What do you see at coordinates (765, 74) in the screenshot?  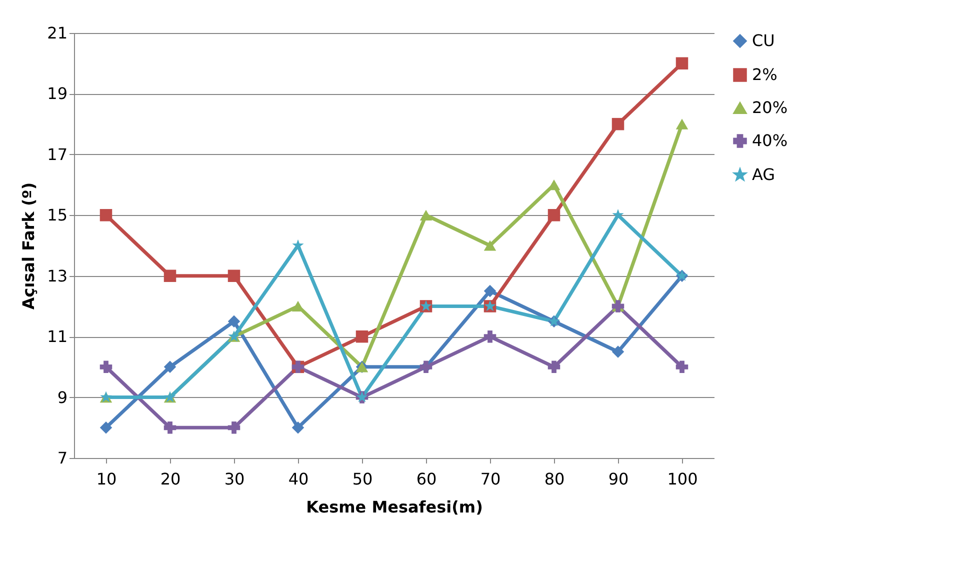 I see `legend-label: 2%` at bounding box center [765, 74].